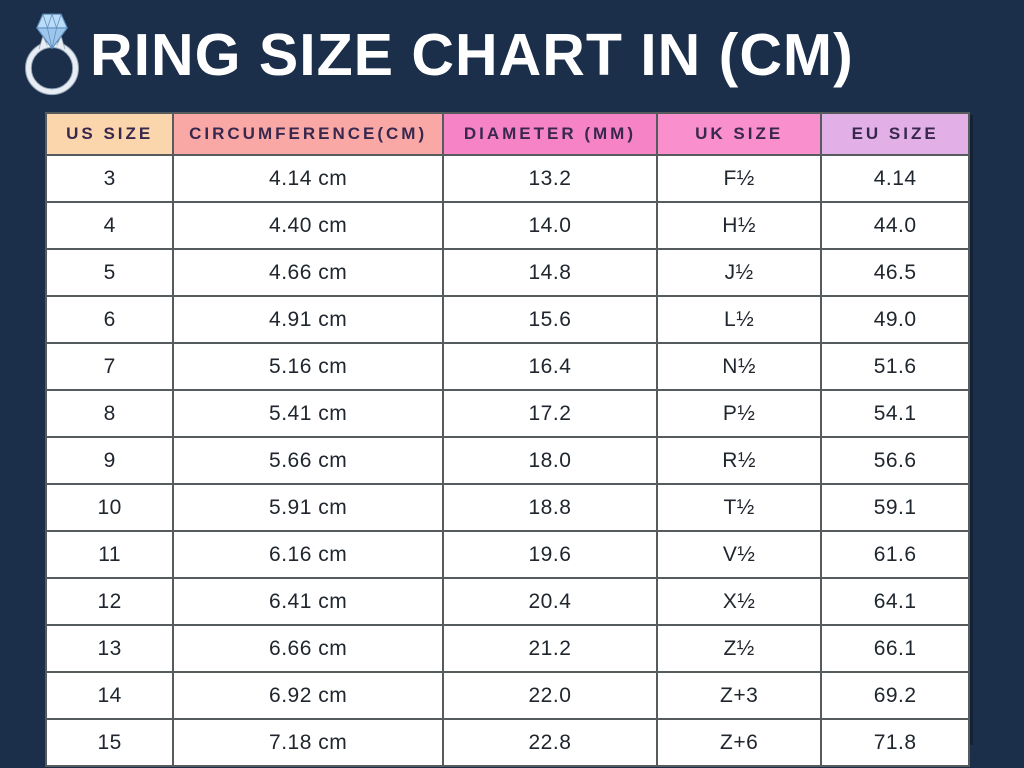 The height and width of the screenshot is (768, 1024). I want to click on table-cell: 6, so click(109, 319).